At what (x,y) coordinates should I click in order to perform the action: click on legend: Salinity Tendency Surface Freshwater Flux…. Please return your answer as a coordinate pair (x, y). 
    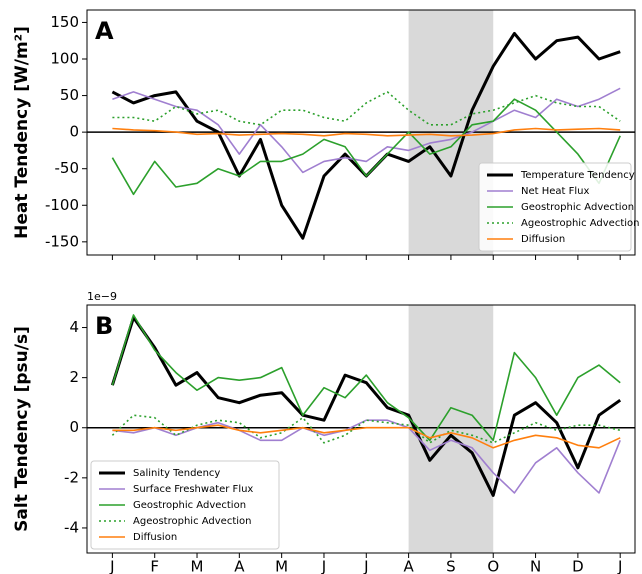
    Looking at the image, I should click on (185, 505).